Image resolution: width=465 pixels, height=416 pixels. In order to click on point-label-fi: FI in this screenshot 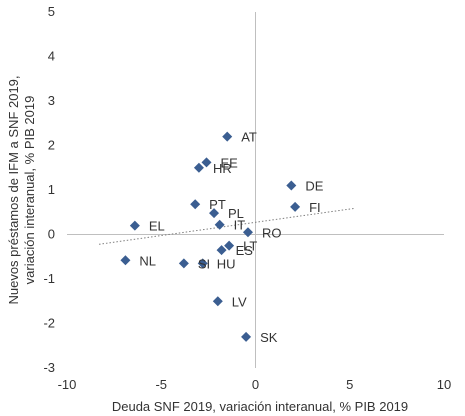, I will do `click(315, 207)`.